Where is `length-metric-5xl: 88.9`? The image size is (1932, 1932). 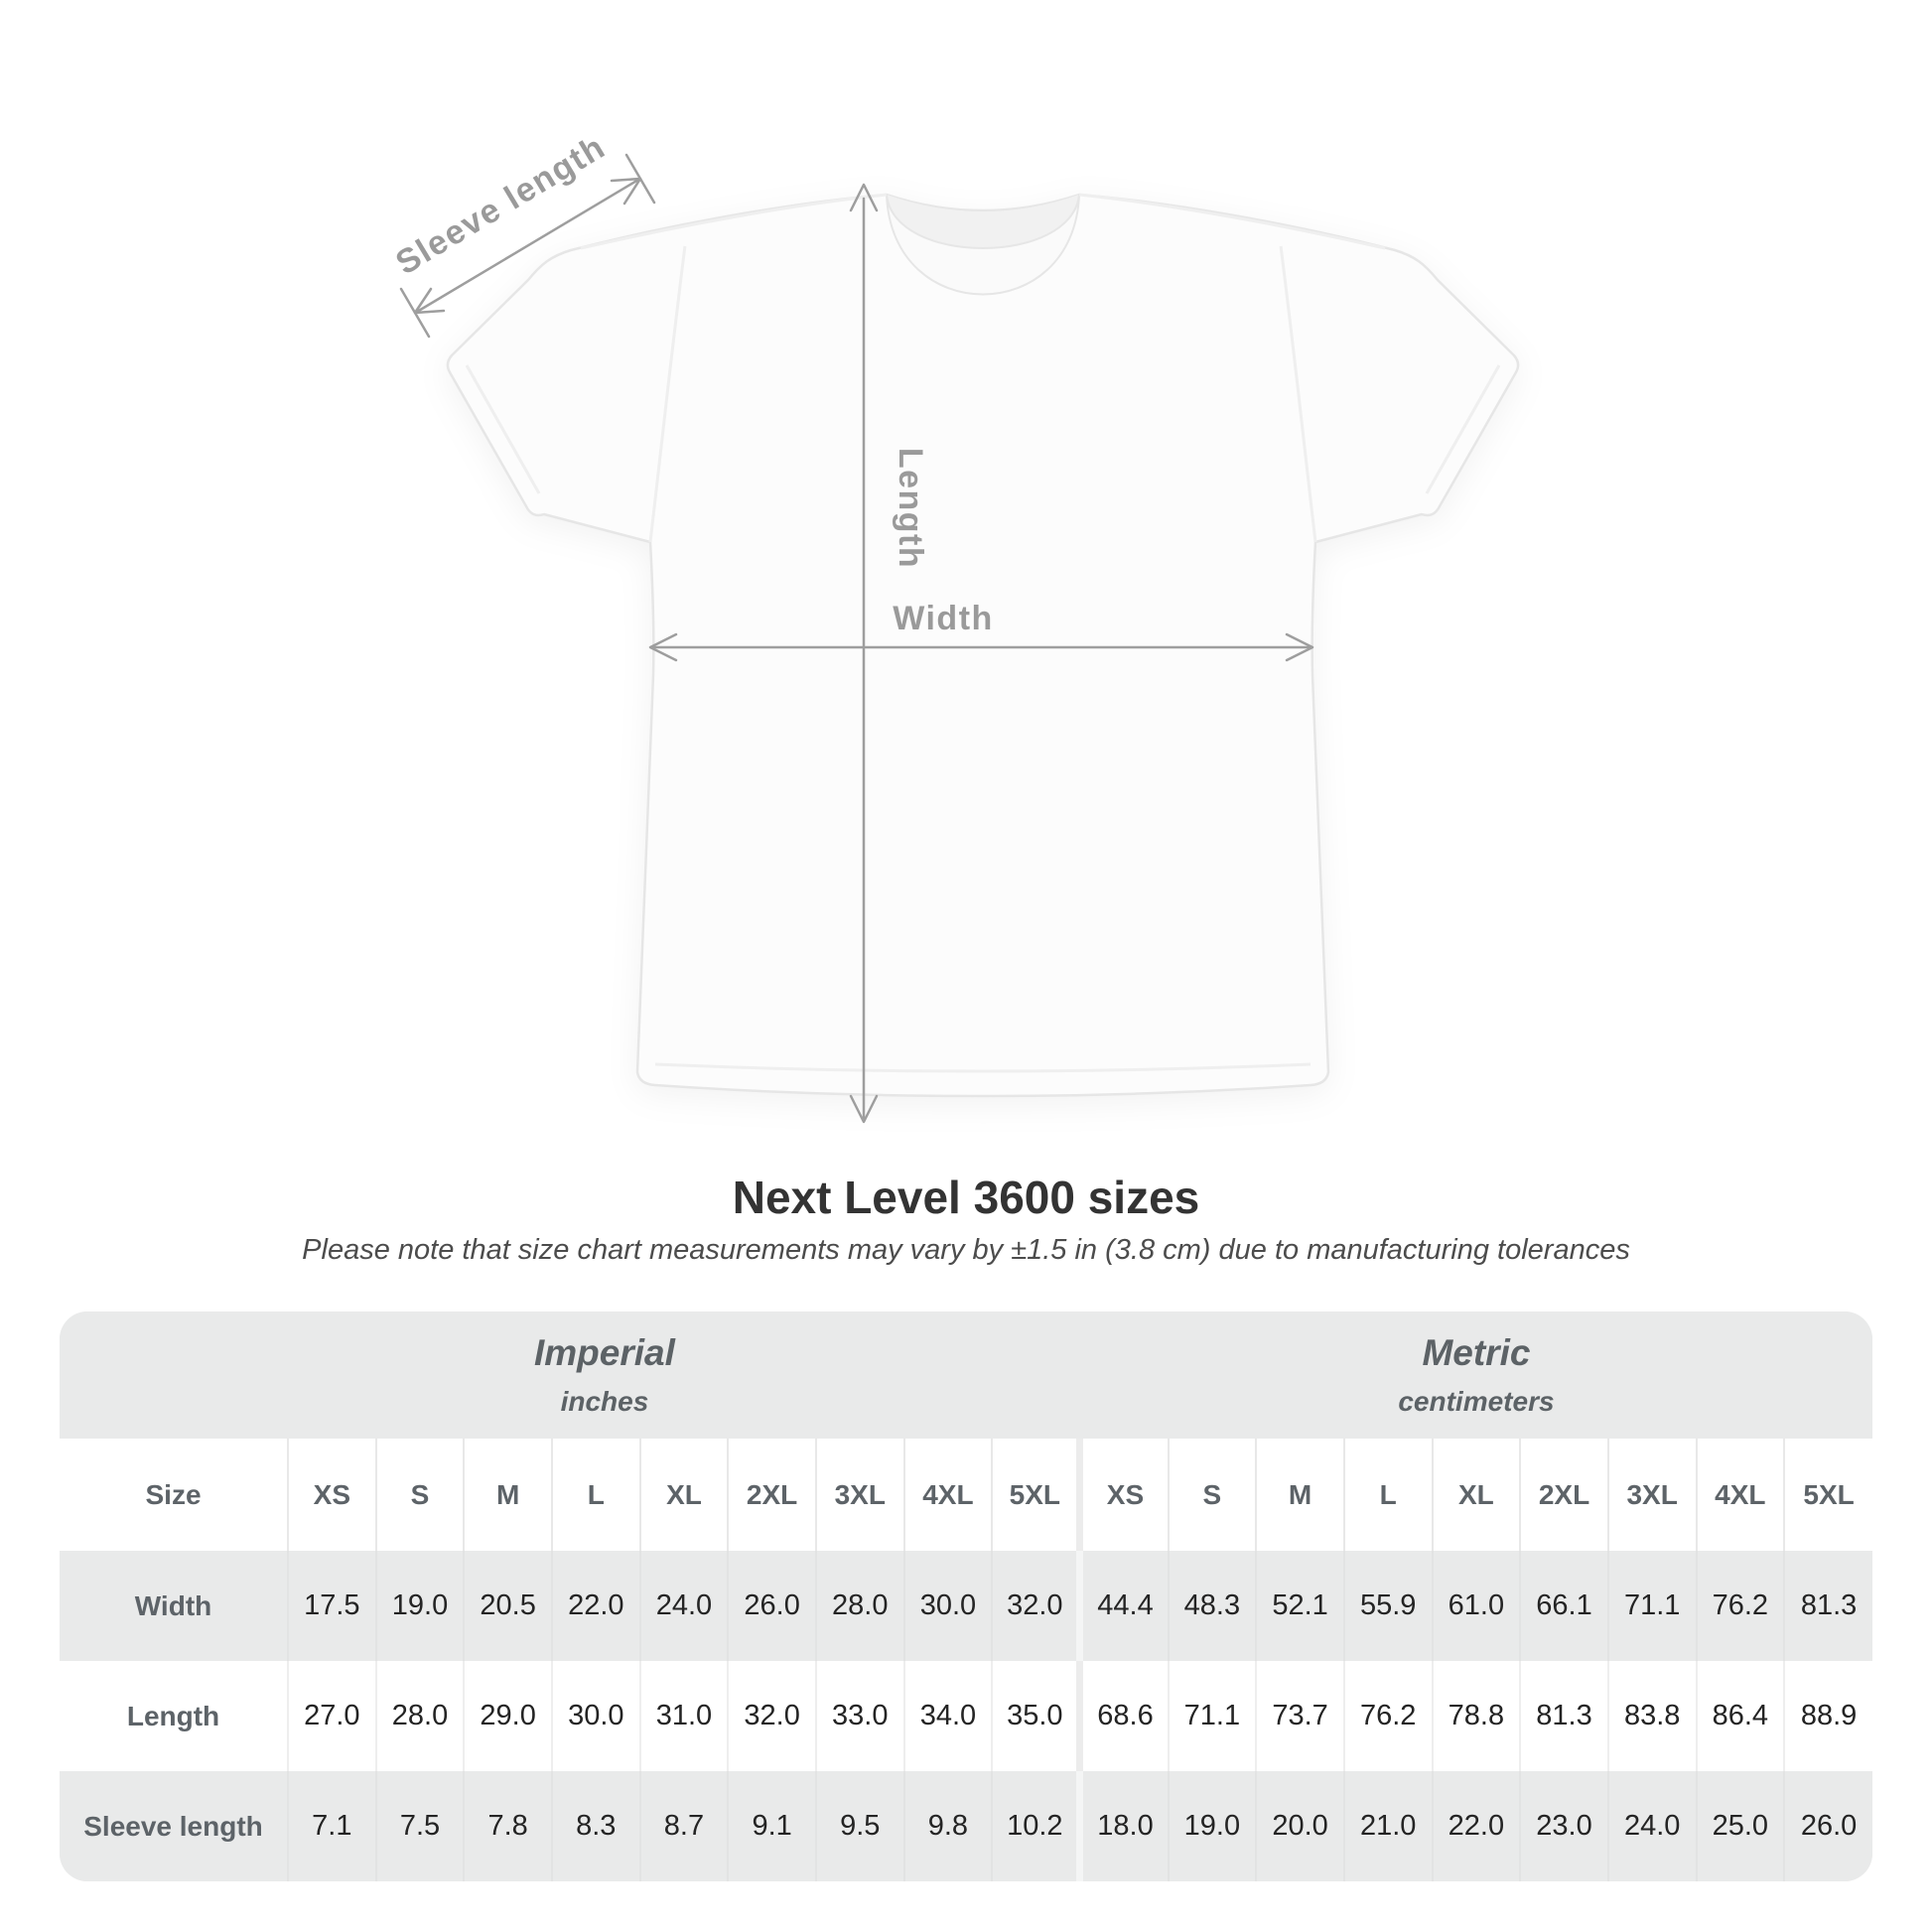
length-metric-5xl: 88.9 is located at coordinates (1828, 1716).